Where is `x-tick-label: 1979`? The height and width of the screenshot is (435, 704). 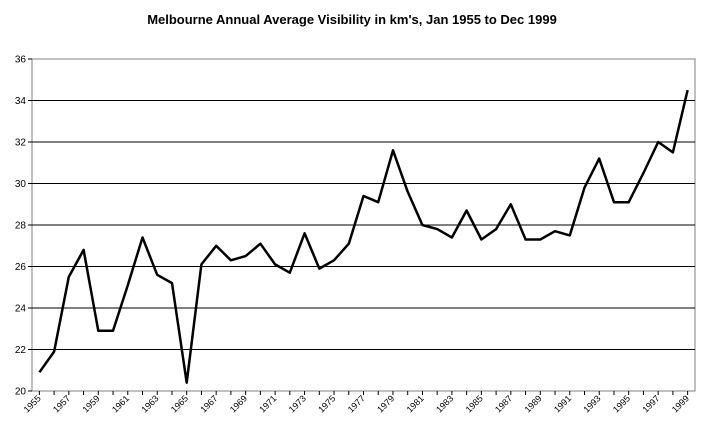 x-tick-label: 1979 is located at coordinates (385, 403).